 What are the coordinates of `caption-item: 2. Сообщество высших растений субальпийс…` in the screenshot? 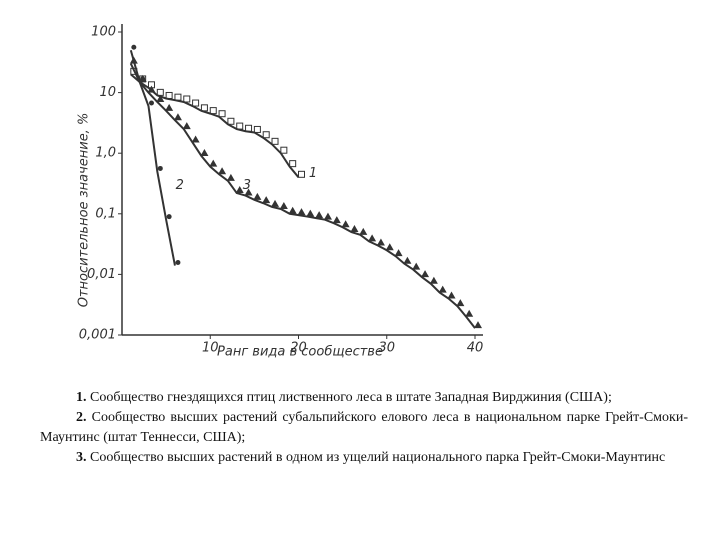 It's located at (364, 428).